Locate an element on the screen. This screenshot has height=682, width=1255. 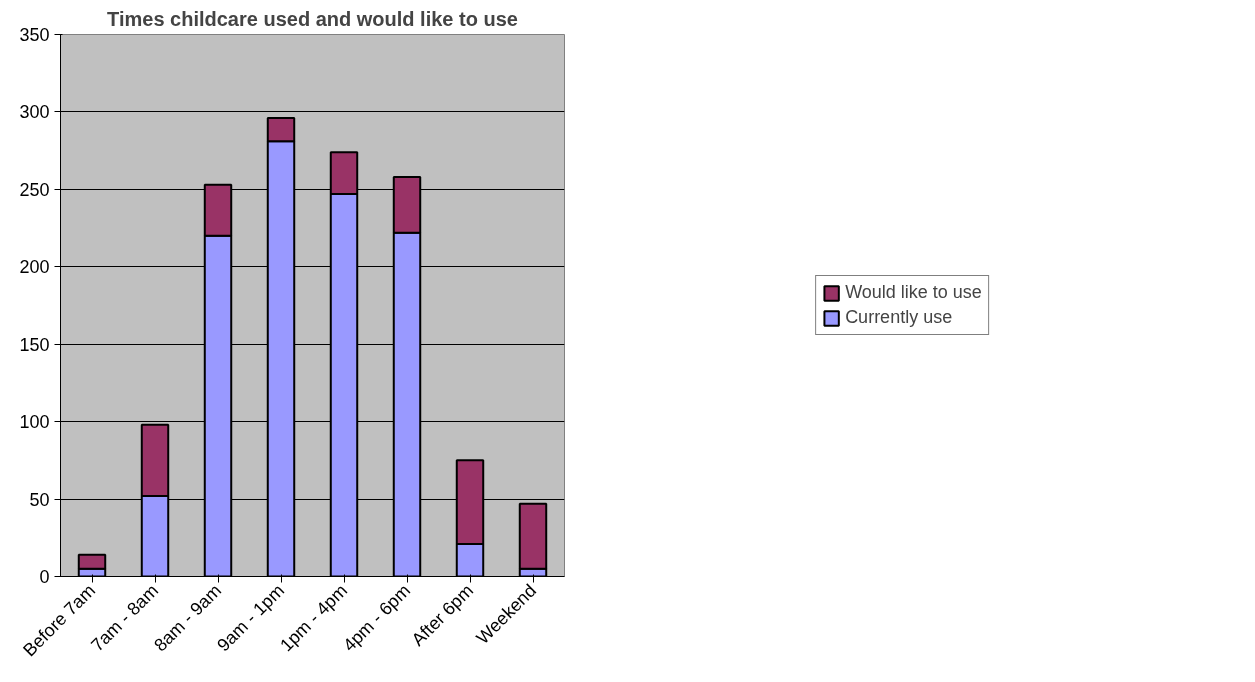
legend-label: Currently use is located at coordinates (899, 317).